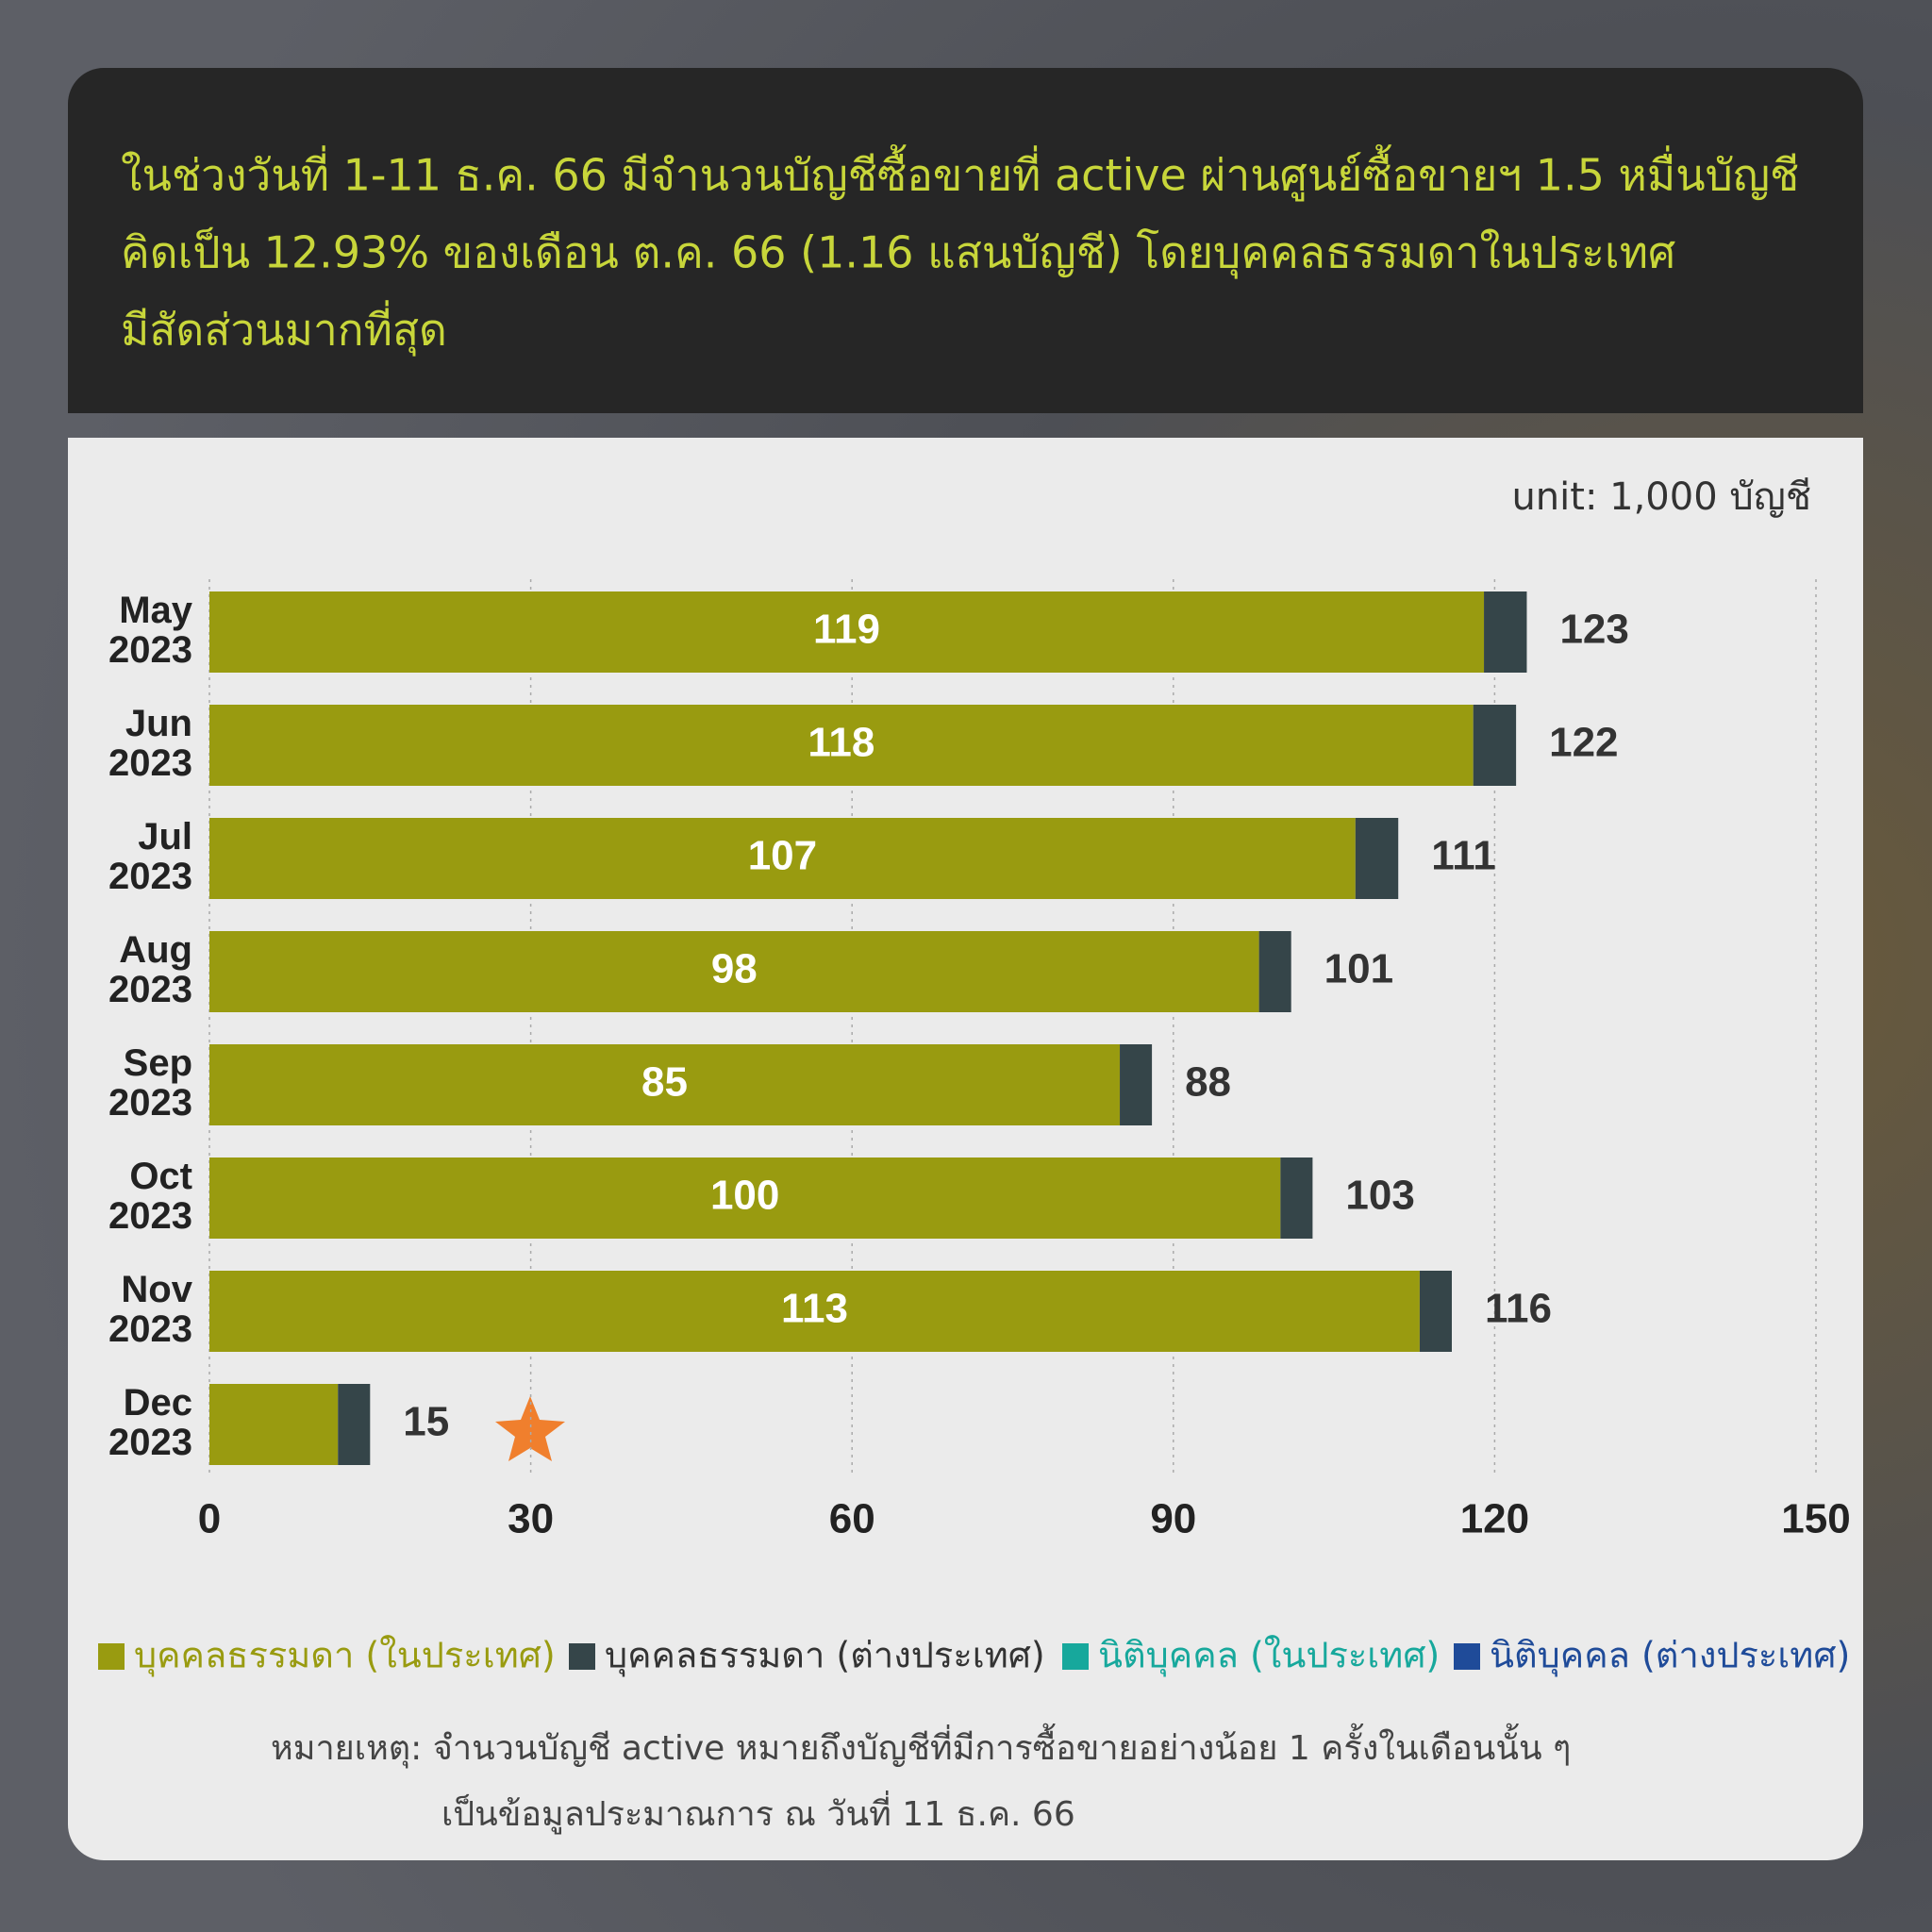  I want to click on legend-label: นิติบุคคล (ต่างประเทศ), so click(1670, 1656).